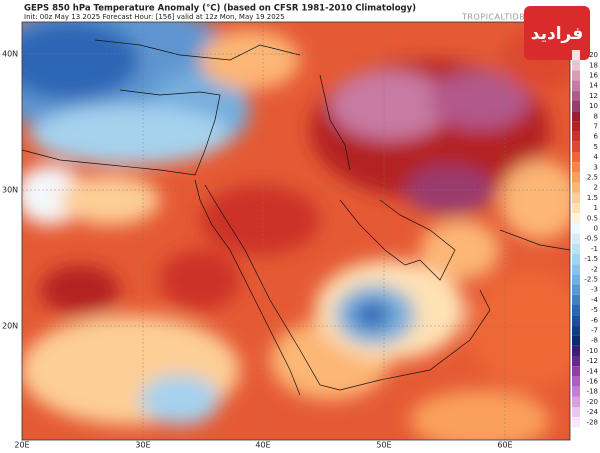 The width and height of the screenshot is (600, 453). I want to click on logo-text: فرادید, so click(557, 34).